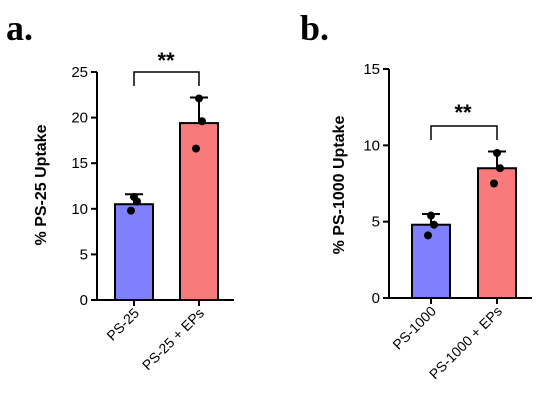 The width and height of the screenshot is (550, 418). I want to click on y-tick-label: 25, so click(79, 72).